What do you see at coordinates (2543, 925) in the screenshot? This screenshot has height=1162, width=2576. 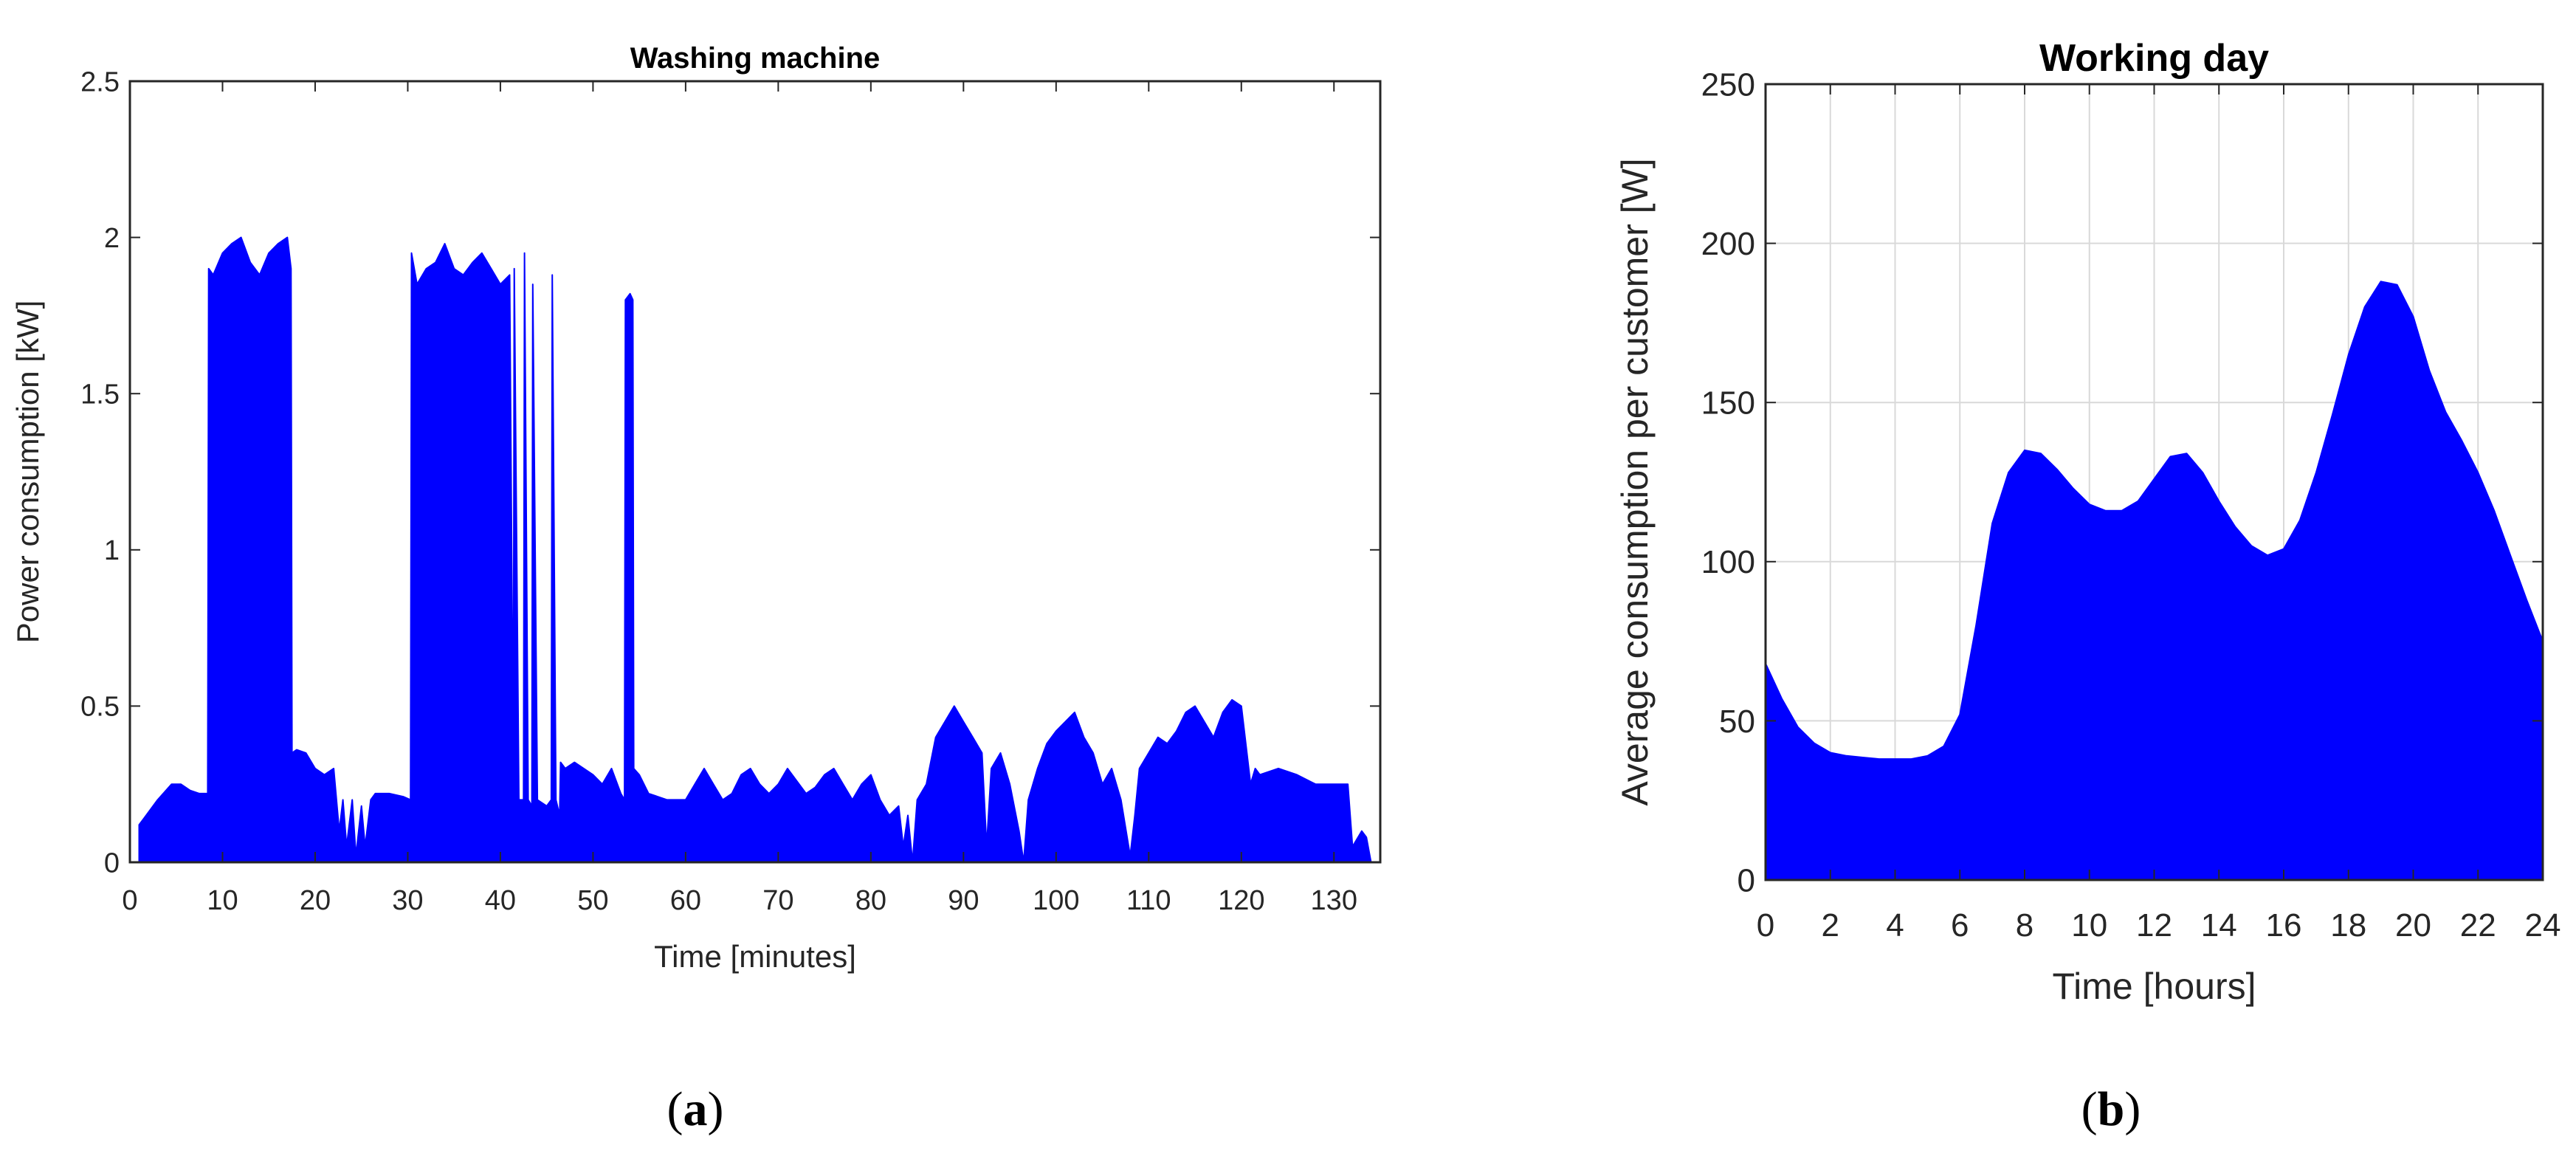 I see `x-tick-label: 24` at bounding box center [2543, 925].